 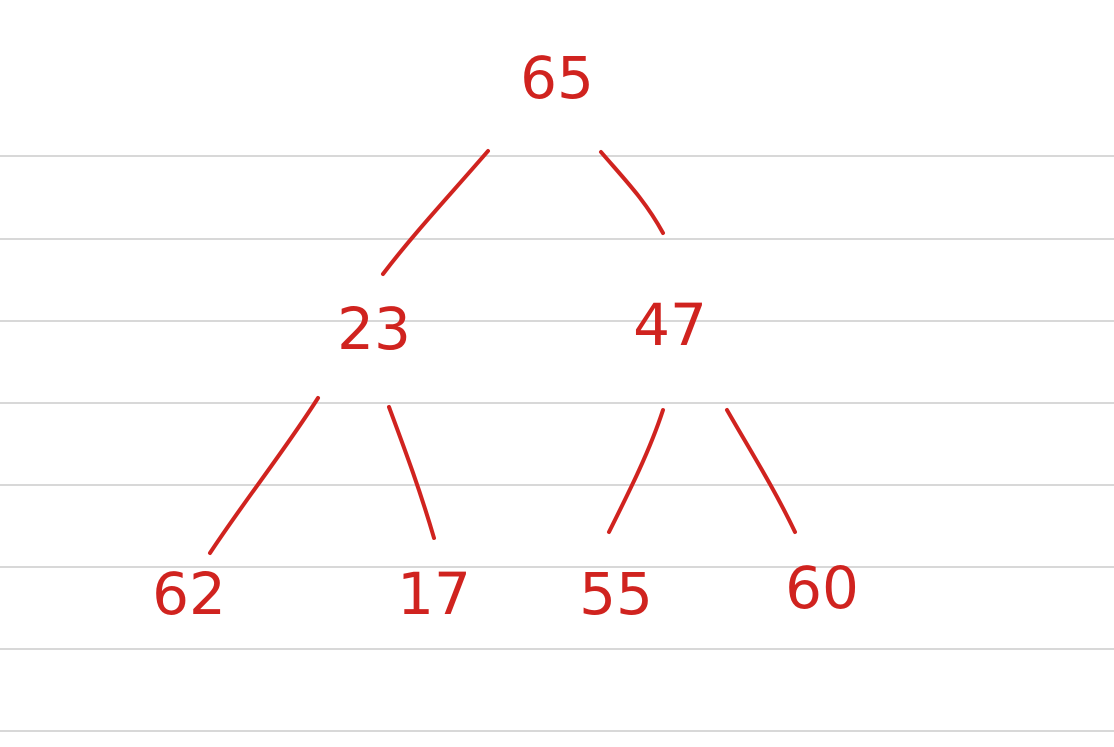 I want to click on node-leaf: 55, so click(x=616, y=594).